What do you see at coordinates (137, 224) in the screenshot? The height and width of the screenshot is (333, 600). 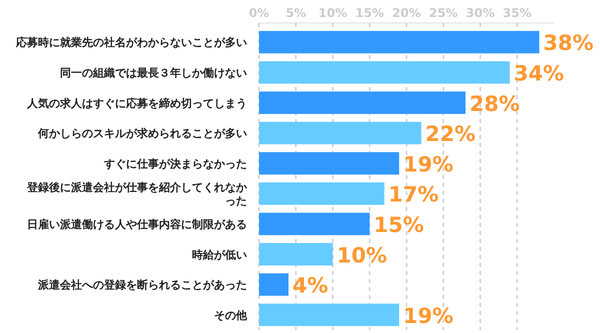 I see `y-tick-label: 日雇い派遣働ける人や仕事内容に制限がある` at bounding box center [137, 224].